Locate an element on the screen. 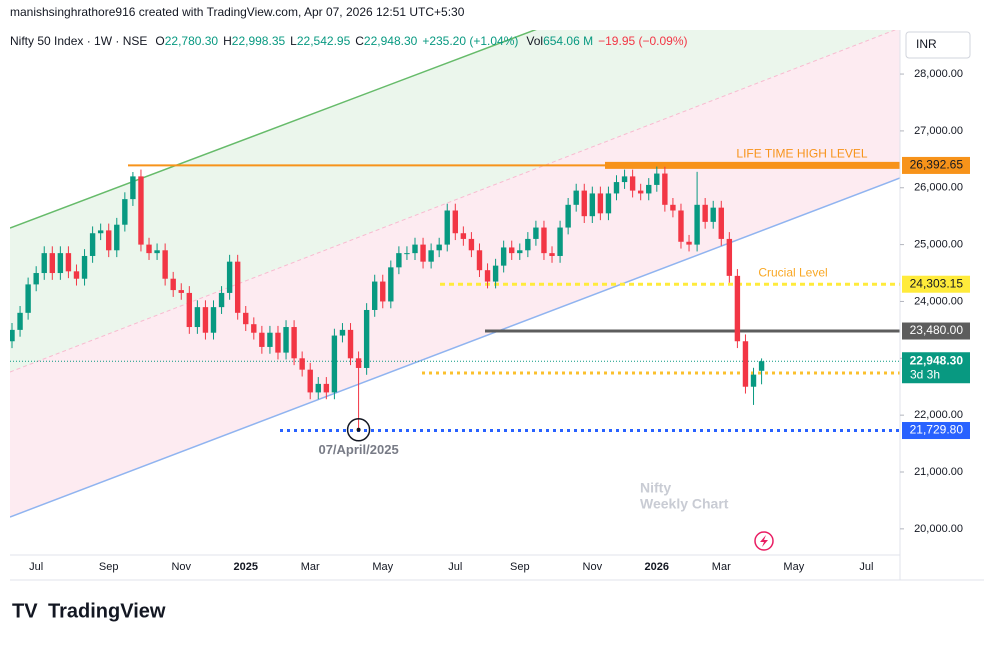 This screenshot has height=647, width=984. ohlc-value: 22,998.35 is located at coordinates (259, 41).